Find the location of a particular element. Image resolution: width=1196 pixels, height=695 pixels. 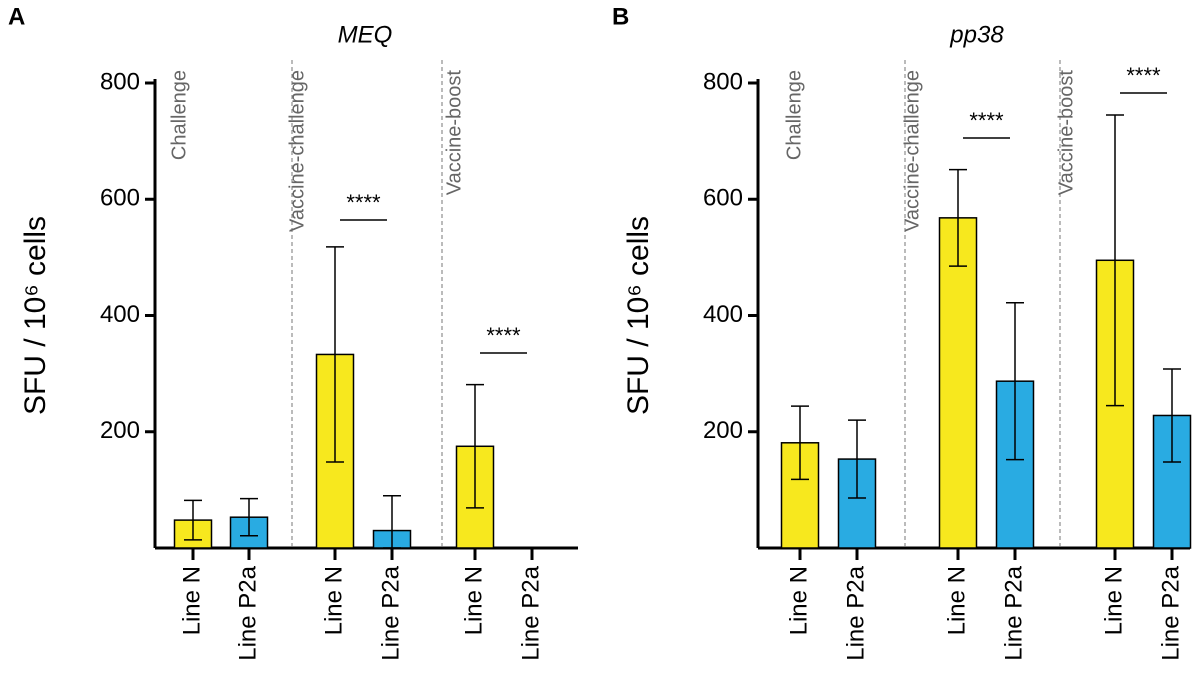

panel-letter: A is located at coordinates (16, 16).